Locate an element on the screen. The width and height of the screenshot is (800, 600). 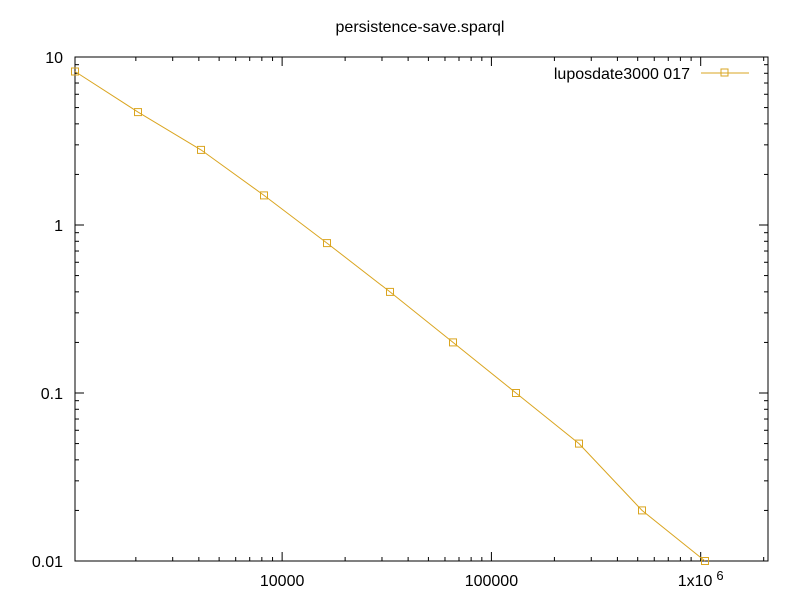
legend-marker is located at coordinates (724, 72).